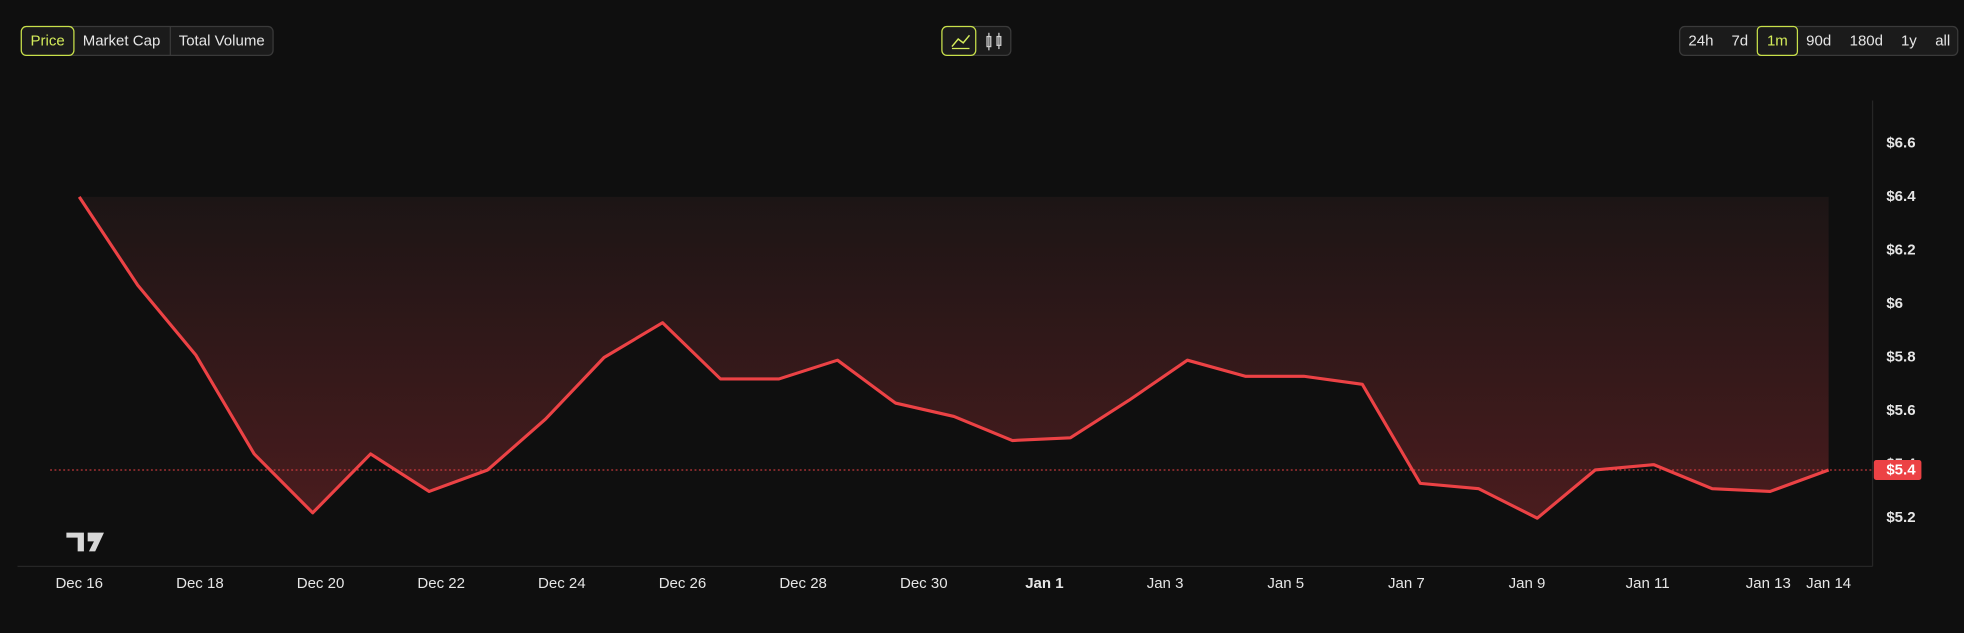  Describe the element at coordinates (1768, 583) in the screenshot. I see `x-tick-label: Jan 13` at that location.